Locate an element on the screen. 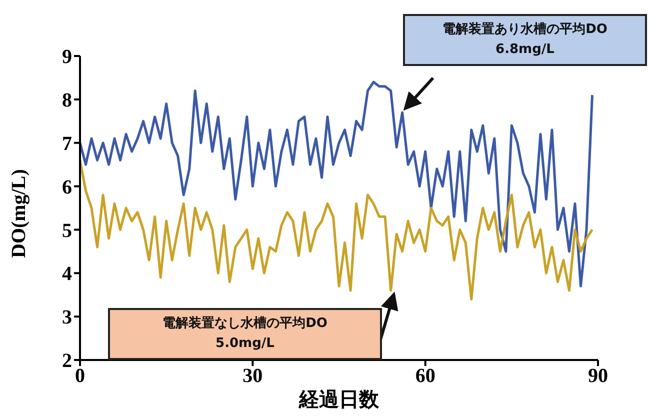 The image size is (662, 416). y-tick-label: 6 is located at coordinates (67, 187).